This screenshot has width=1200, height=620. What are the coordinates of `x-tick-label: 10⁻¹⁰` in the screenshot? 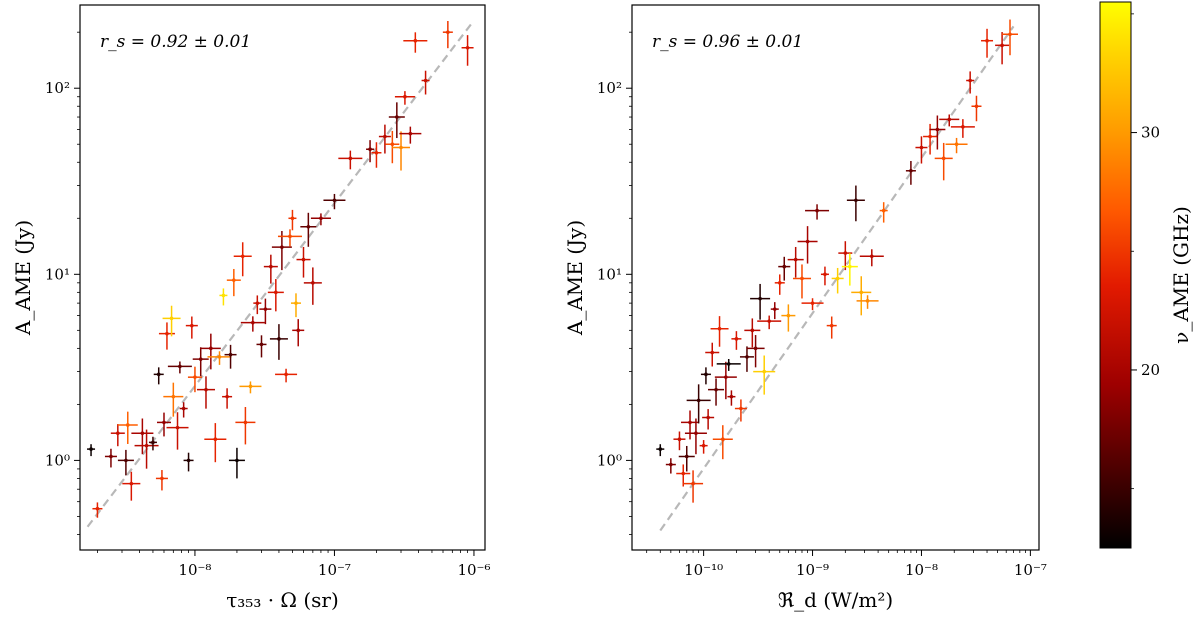 It's located at (703, 570).